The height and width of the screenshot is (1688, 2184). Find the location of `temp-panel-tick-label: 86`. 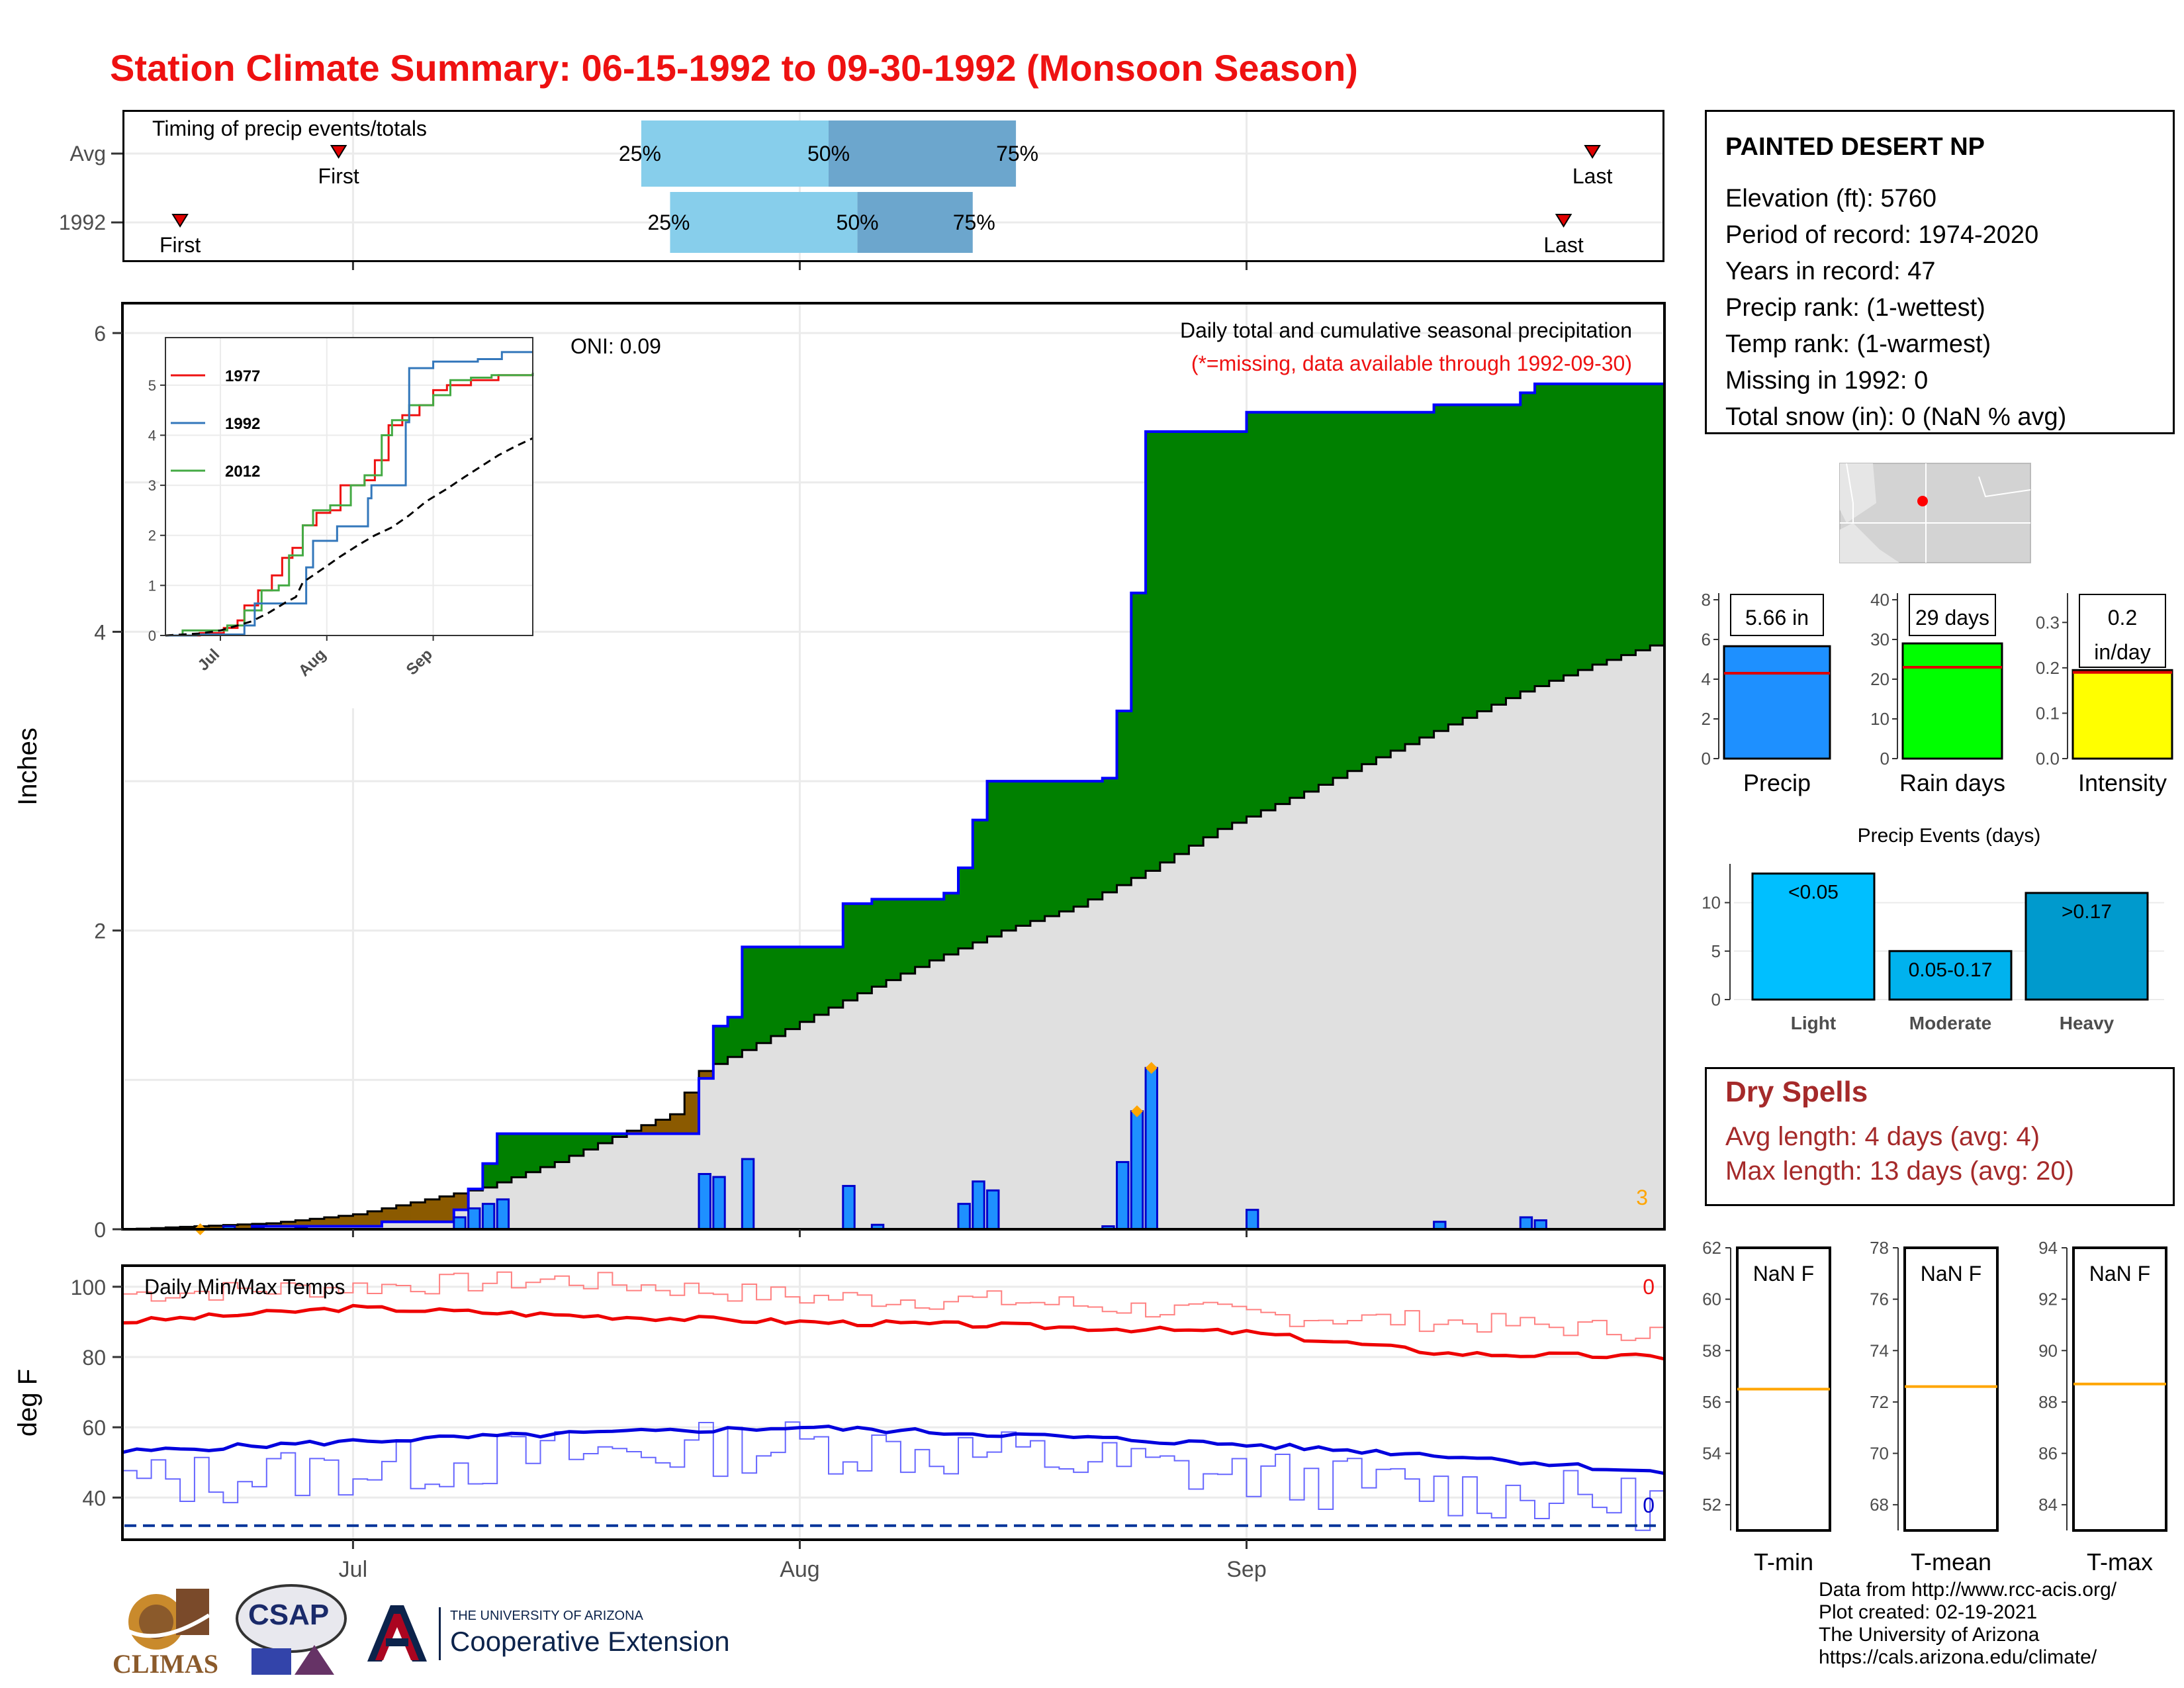

temp-panel-tick-label: 86 is located at coordinates (2048, 1454).